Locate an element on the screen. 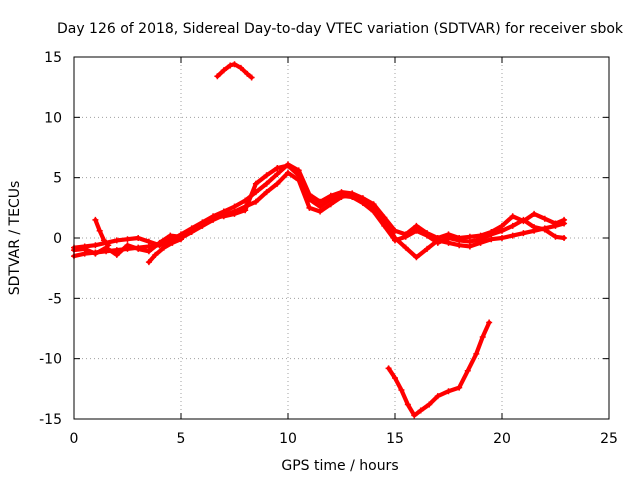 Image resolution: width=640 pixels, height=480 pixels. x-tick-label: 10 is located at coordinates (288, 439).